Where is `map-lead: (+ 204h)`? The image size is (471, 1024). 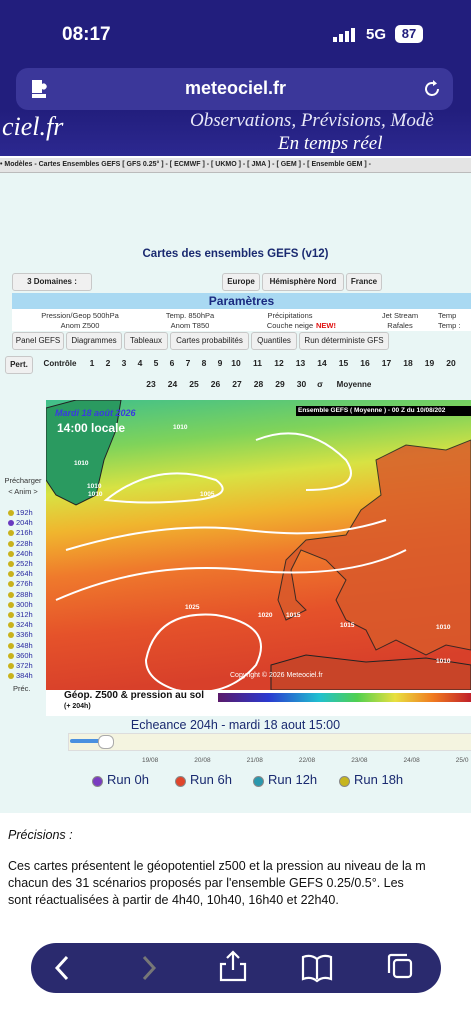 map-lead: (+ 204h) is located at coordinates (77, 706).